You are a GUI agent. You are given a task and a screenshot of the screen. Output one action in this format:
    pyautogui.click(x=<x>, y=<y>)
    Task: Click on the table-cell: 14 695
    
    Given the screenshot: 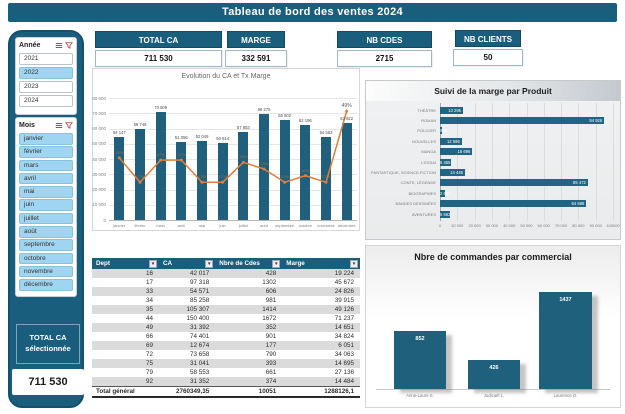 What is the action you would take?
    pyautogui.click(x=321, y=363)
    